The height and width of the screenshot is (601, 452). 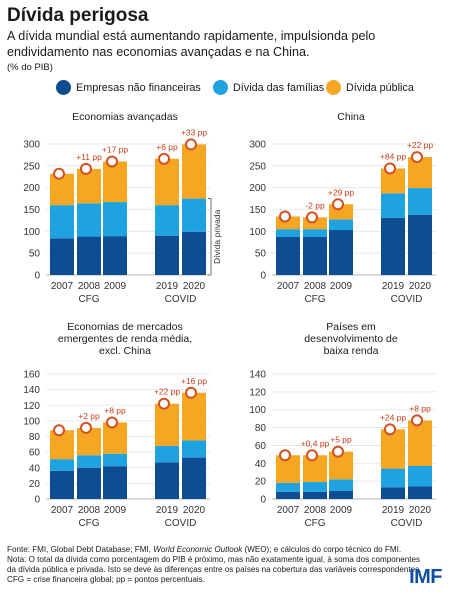 I want to click on imf-logo: IMF, so click(x=425, y=577).